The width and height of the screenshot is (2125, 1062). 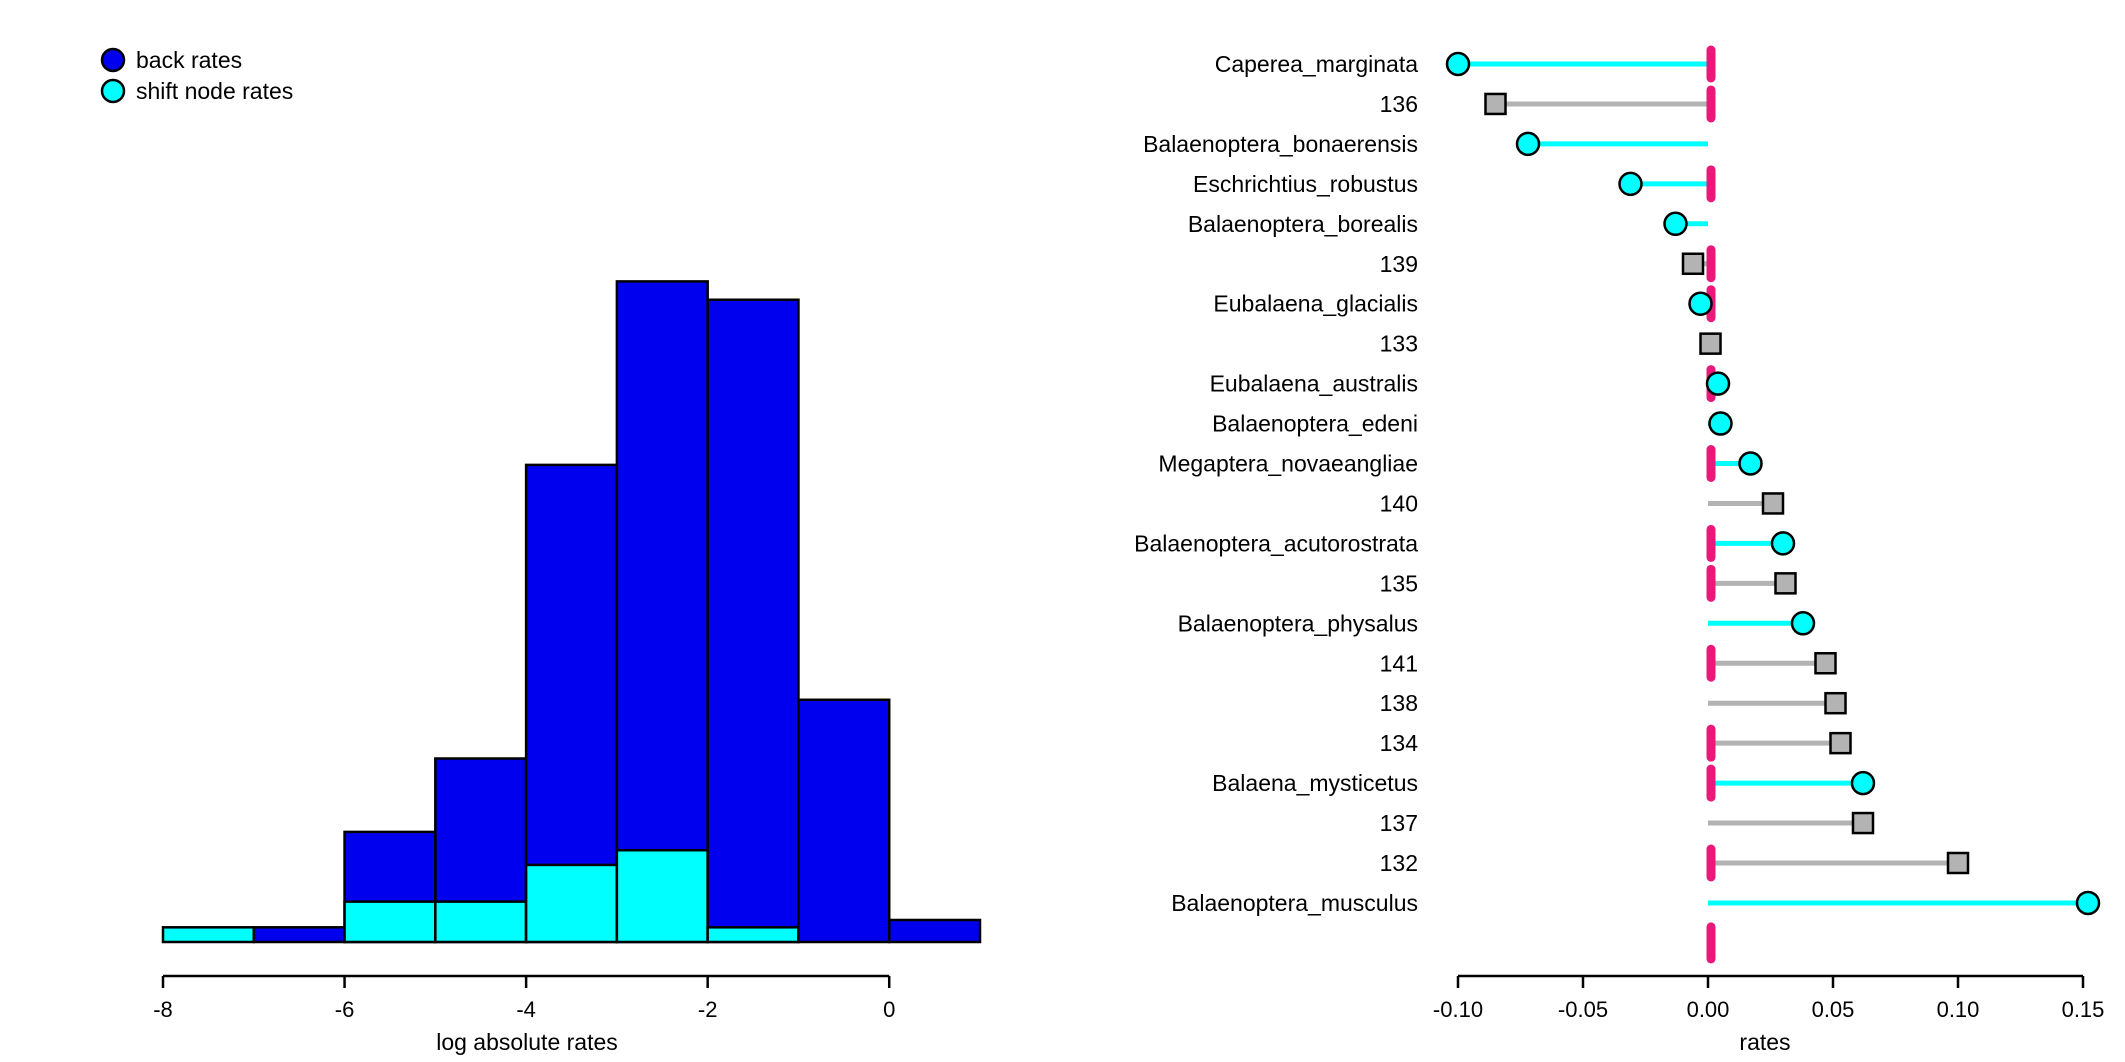 I want to click on histogram-tick-label: -2, so click(x=708, y=1009).